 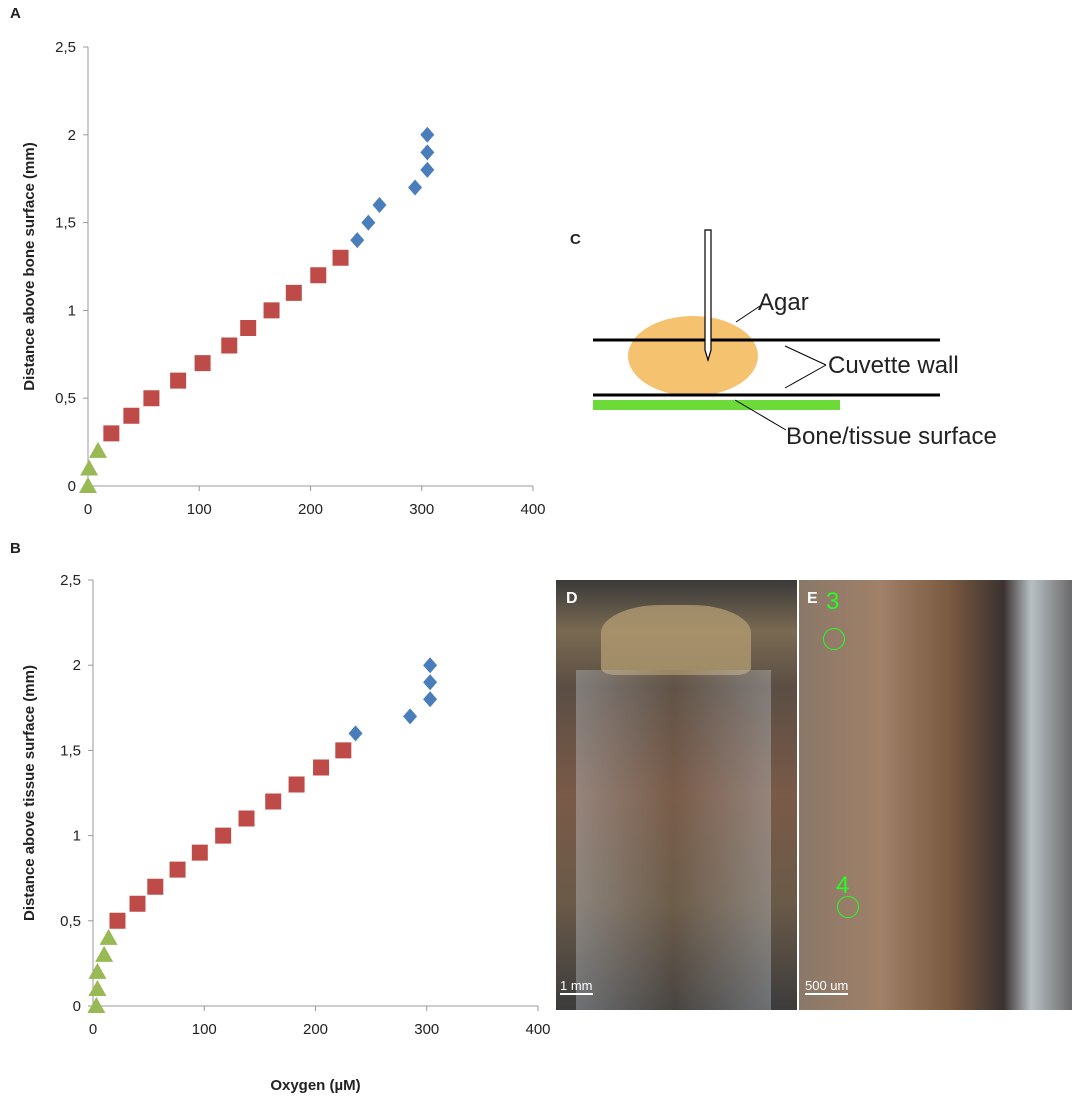 What do you see at coordinates (827, 986) in the screenshot?
I see `scale-bar: 500 um` at bounding box center [827, 986].